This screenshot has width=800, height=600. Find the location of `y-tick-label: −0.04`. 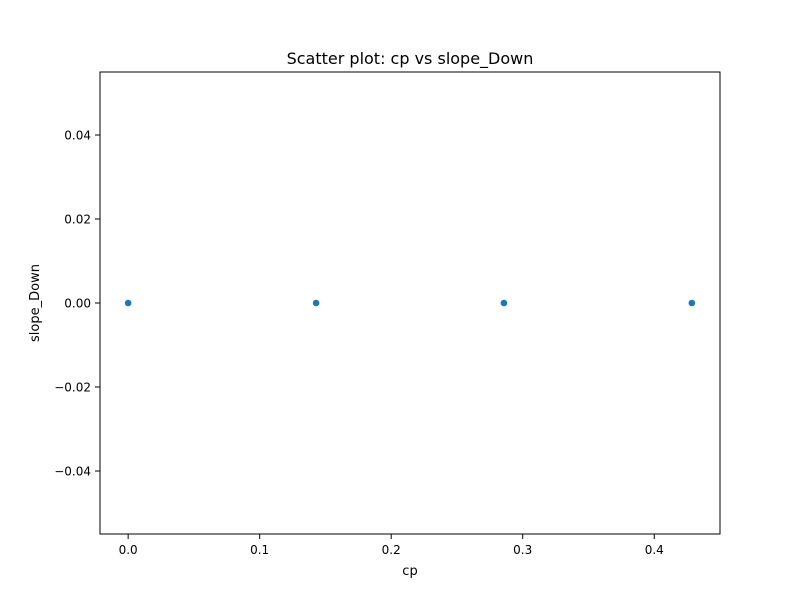

y-tick-label: −0.04 is located at coordinates (72, 472).